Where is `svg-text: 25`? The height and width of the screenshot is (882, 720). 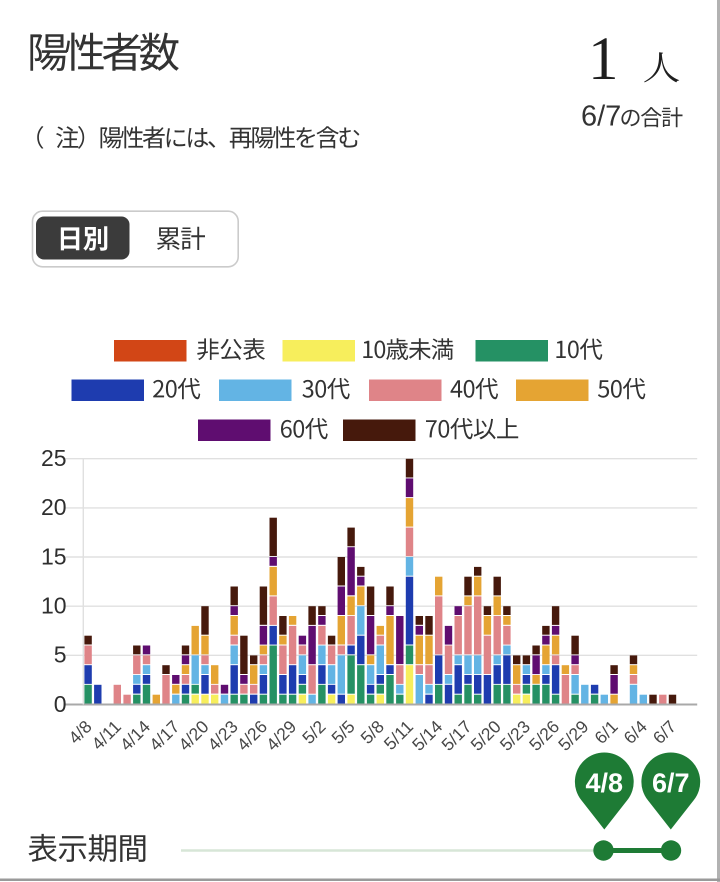
svg-text: 25 is located at coordinates (54, 458).